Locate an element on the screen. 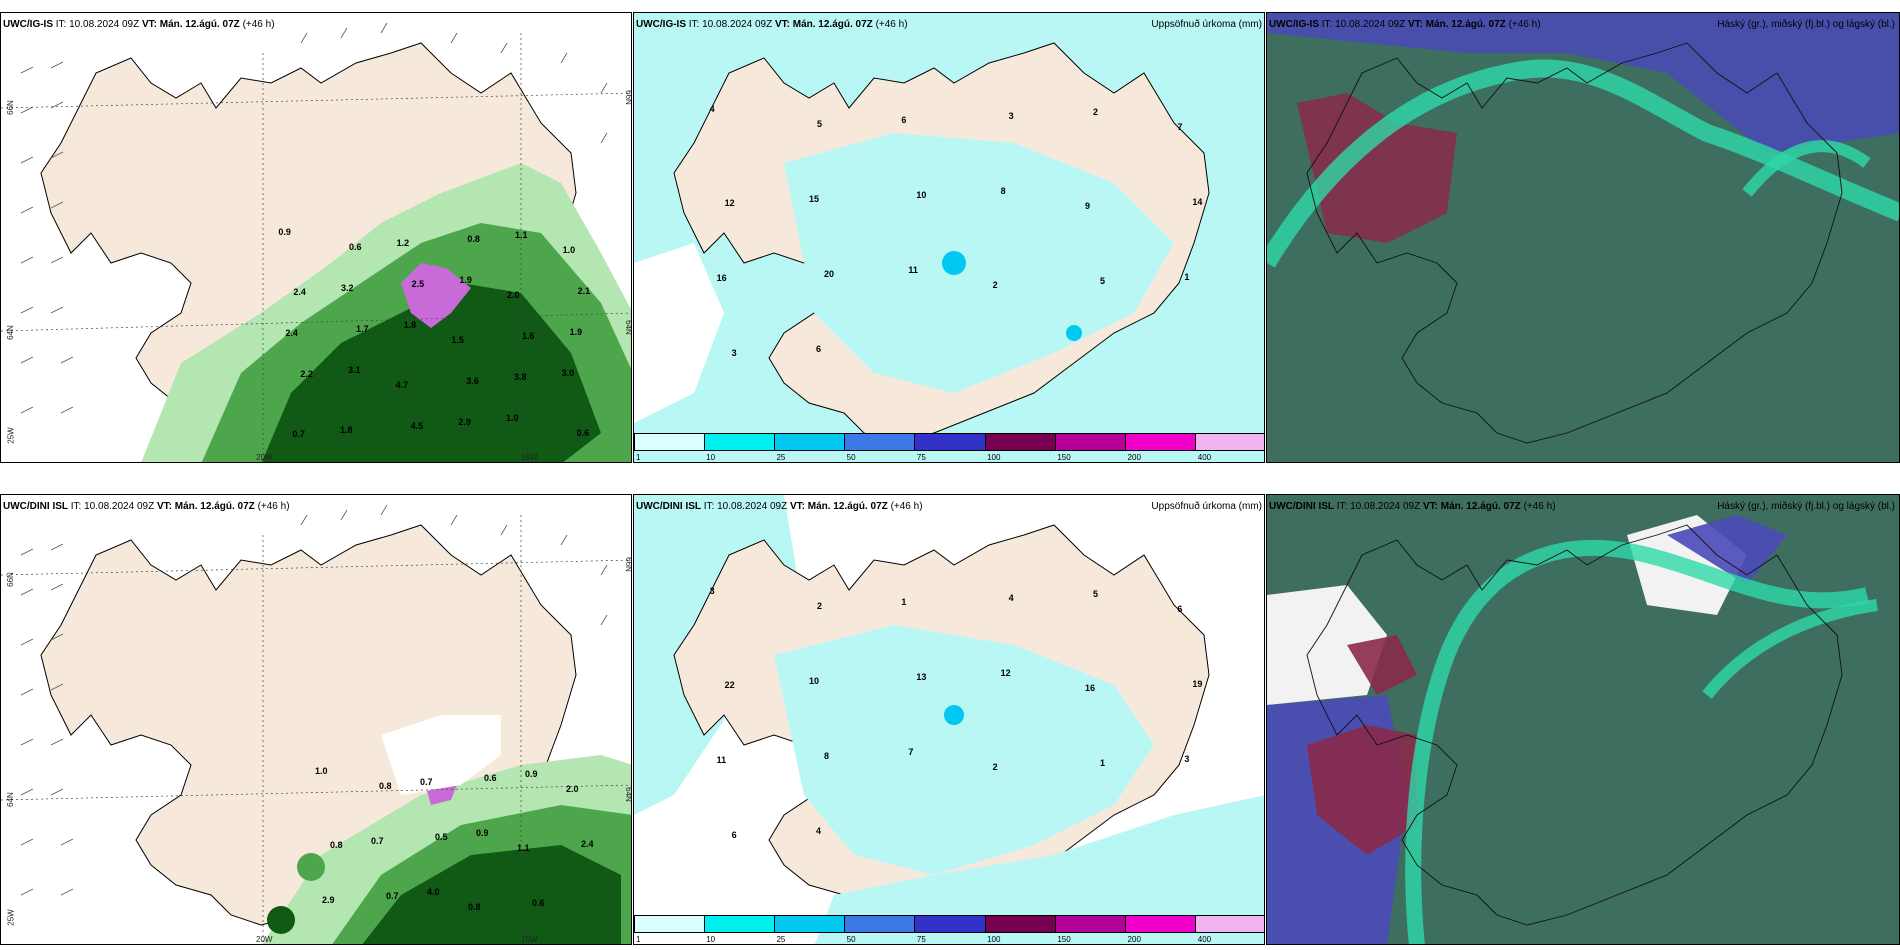 The image size is (1900, 950). map-value-label: 3.2 is located at coordinates (347, 288).